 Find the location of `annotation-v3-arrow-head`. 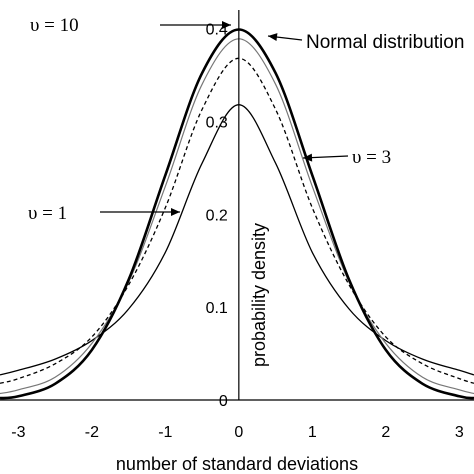

annotation-v3-arrow-head is located at coordinates (308, 157).